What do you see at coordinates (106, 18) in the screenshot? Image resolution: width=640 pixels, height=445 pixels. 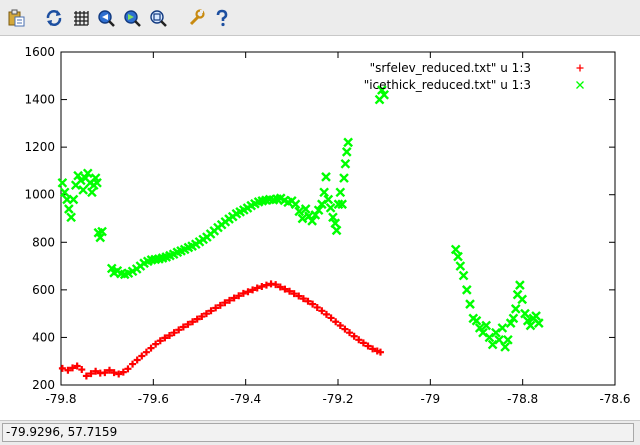 I see `zoom-previous-icon` at bounding box center [106, 18].